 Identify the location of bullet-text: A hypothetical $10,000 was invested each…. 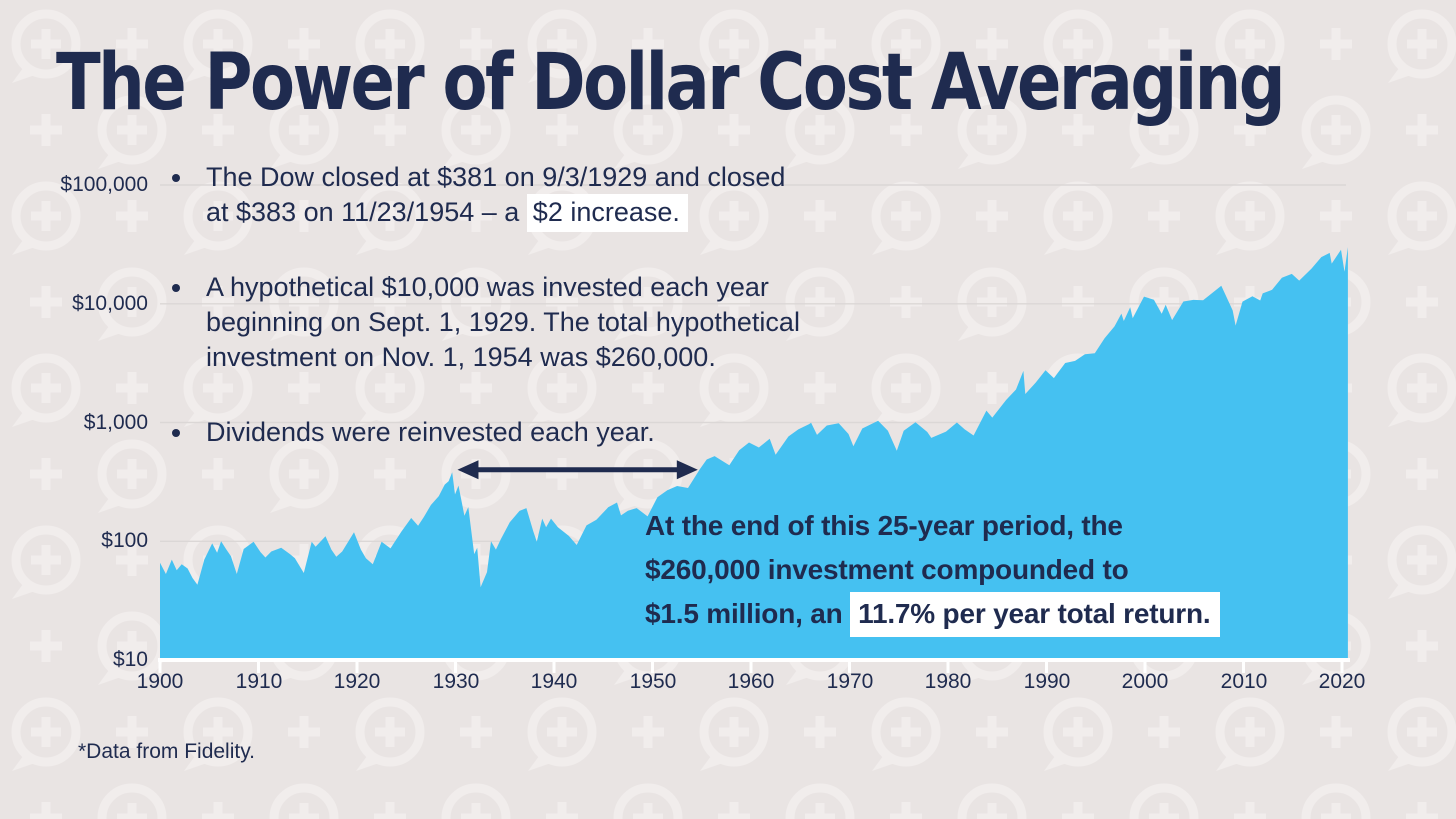
(503, 322).